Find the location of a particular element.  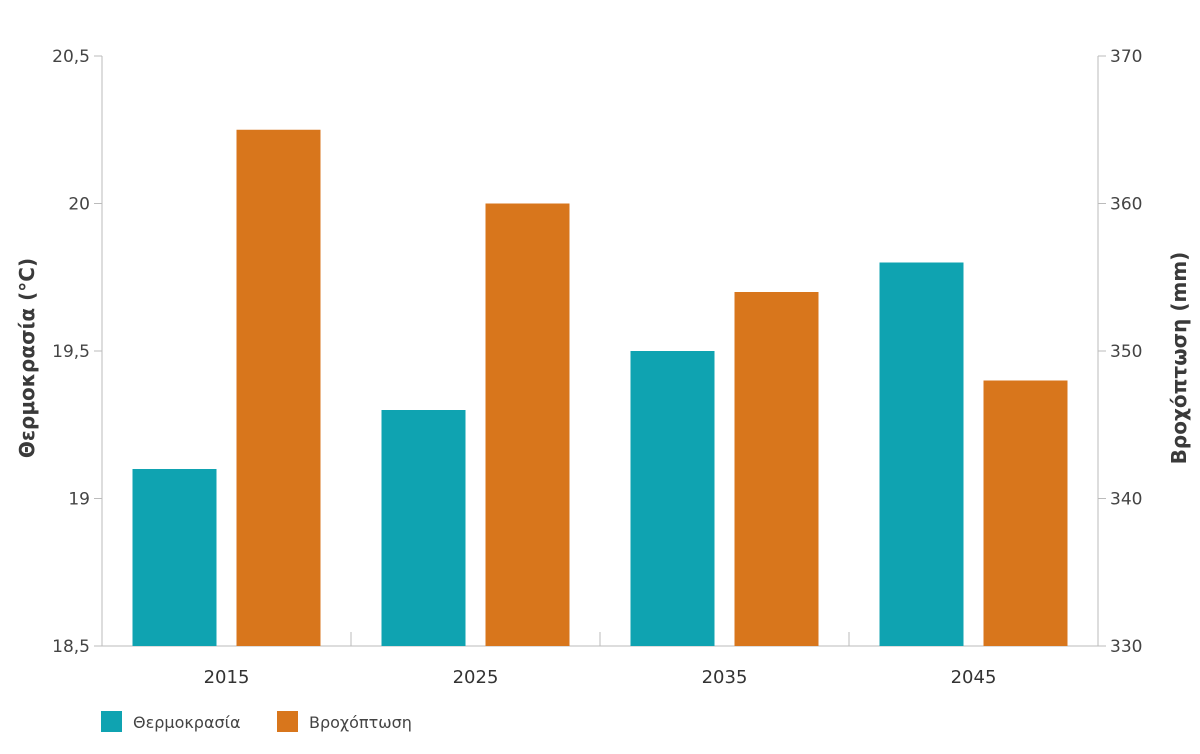

right-y-tick-label: 370 is located at coordinates (1126, 57).